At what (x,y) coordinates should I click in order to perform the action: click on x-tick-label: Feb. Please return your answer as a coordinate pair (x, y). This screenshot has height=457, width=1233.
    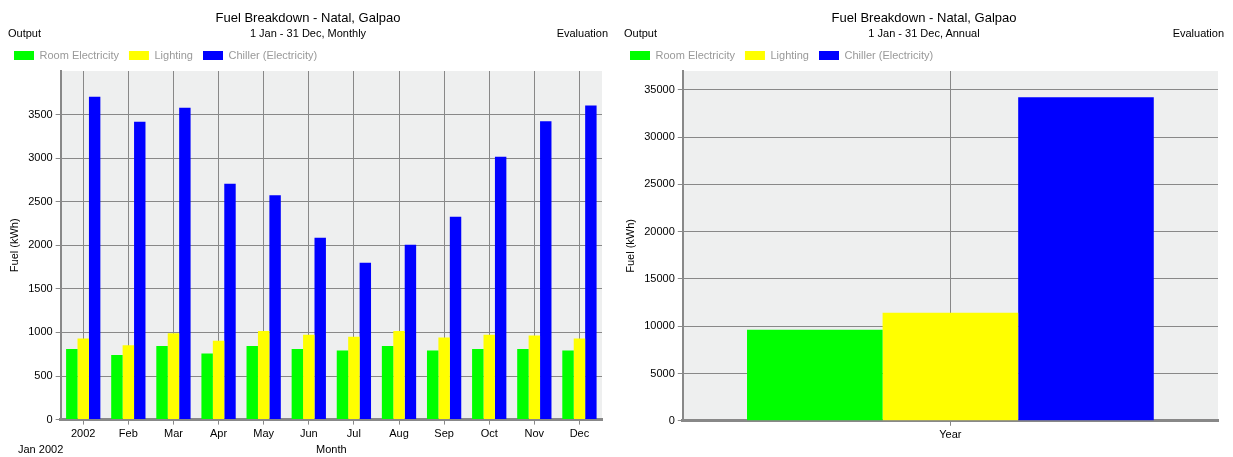
    Looking at the image, I should click on (128, 433).